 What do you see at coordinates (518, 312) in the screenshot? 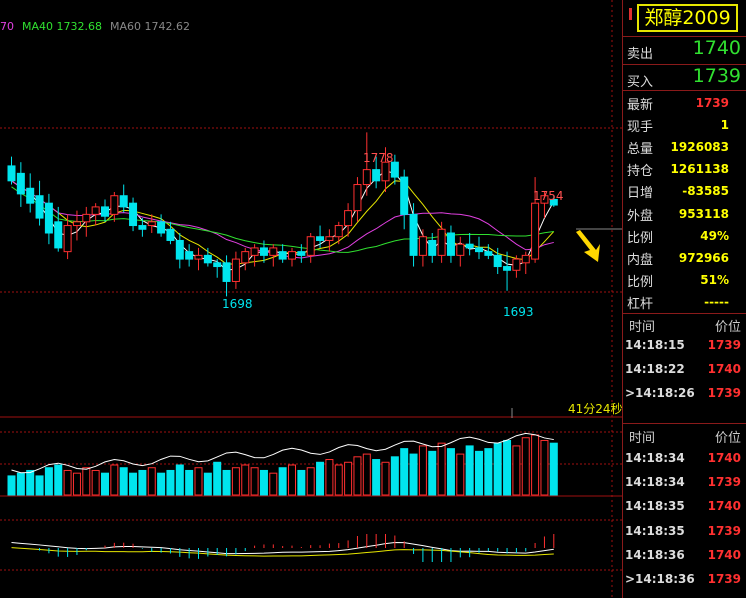
I see `low-price-label: 1693` at bounding box center [518, 312].